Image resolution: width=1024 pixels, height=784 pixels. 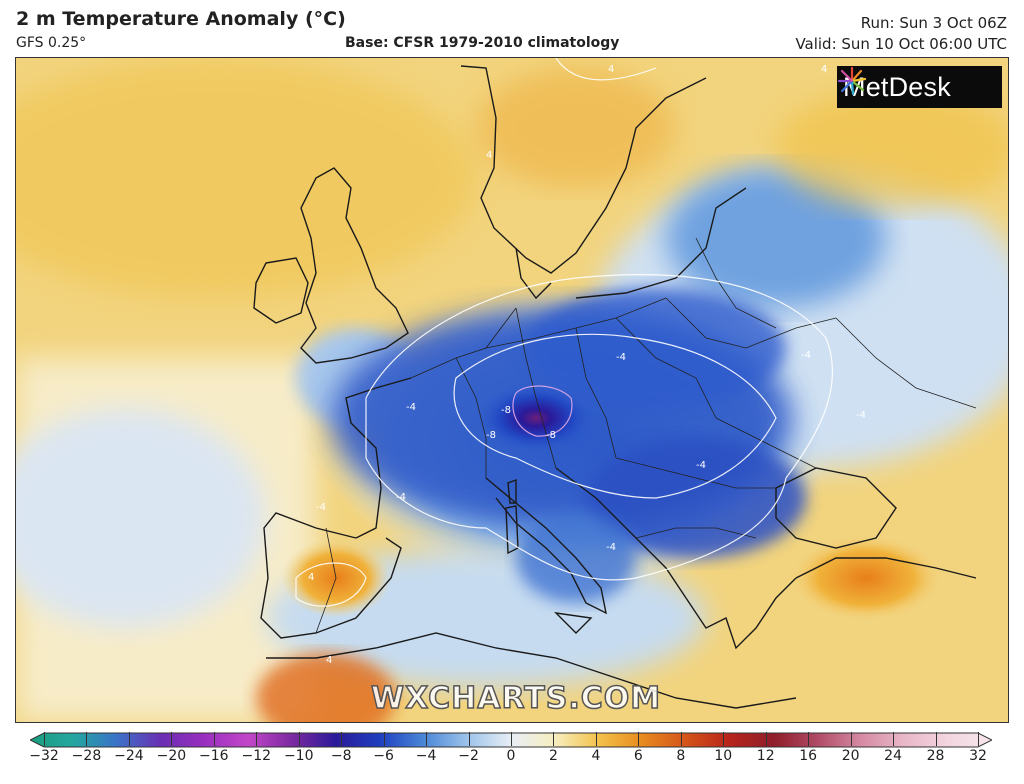 I want to click on coast-black-sea, so click(x=836, y=508).